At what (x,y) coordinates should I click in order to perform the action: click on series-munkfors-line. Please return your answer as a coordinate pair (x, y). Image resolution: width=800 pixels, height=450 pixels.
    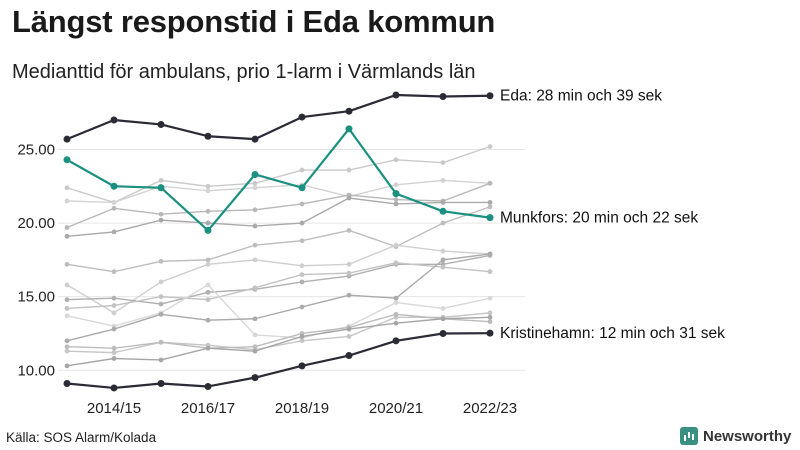
    Looking at the image, I should click on (278, 179).